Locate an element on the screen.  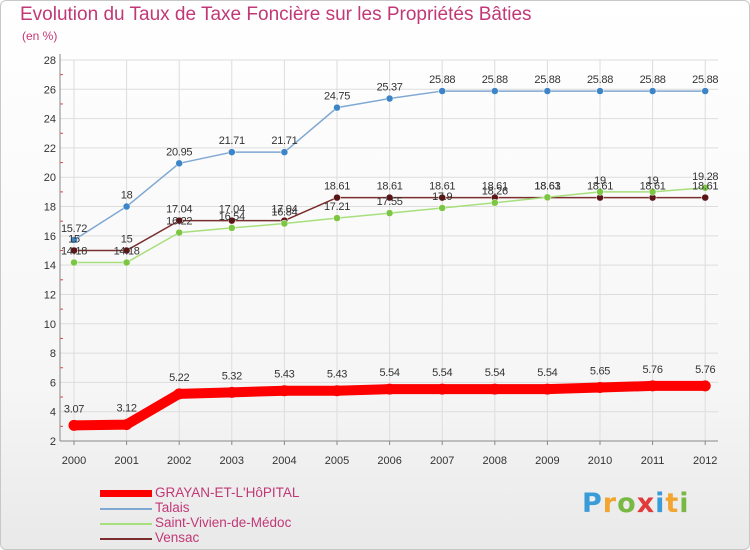
data-label-3: 15 is located at coordinates (127, 240).